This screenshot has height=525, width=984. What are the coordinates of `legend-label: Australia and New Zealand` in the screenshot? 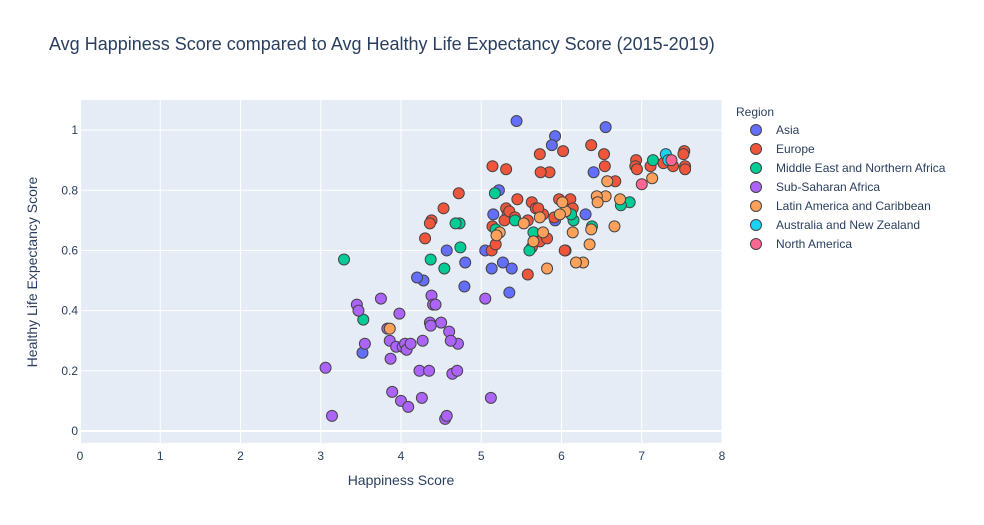 It's located at (848, 225).